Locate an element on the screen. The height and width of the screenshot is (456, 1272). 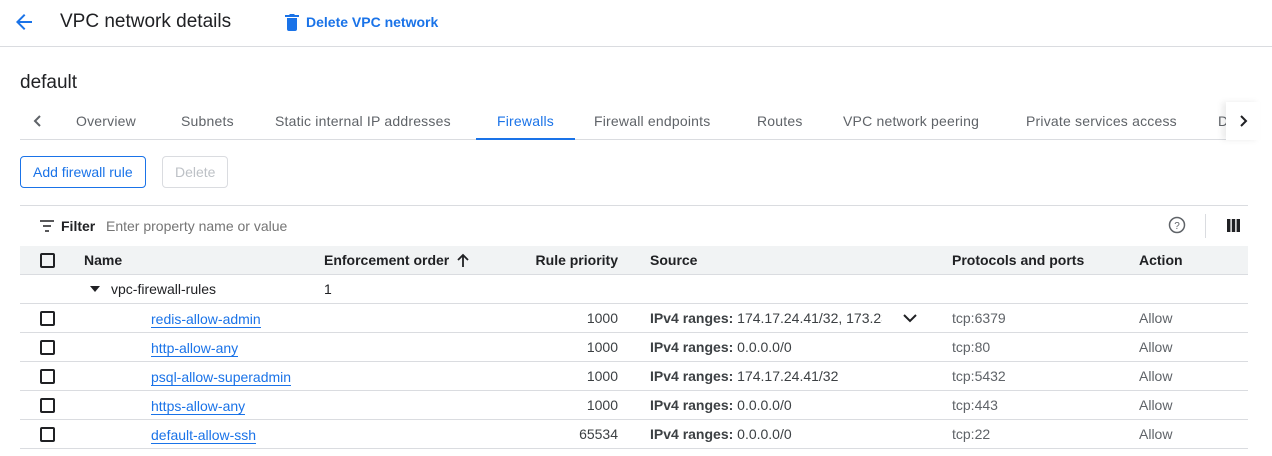
caret-down-icon is located at coordinates (95, 289).